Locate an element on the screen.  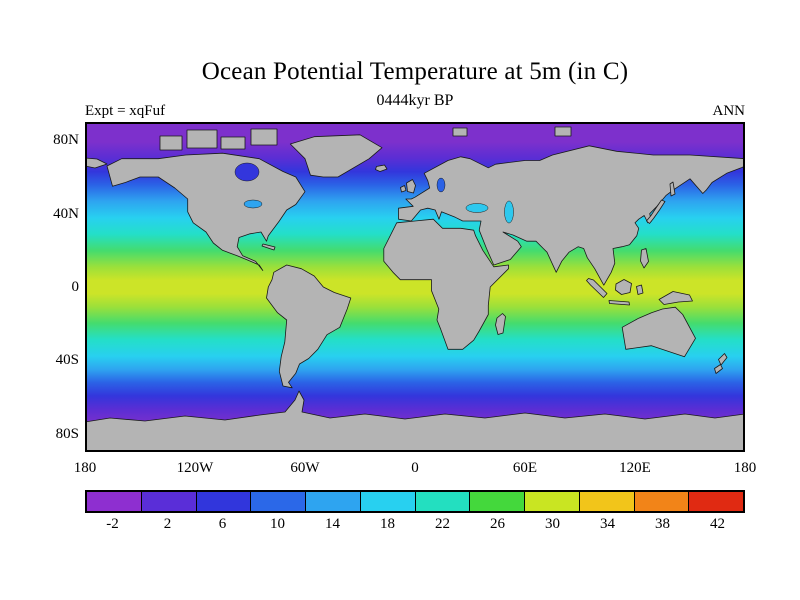
colorbar is located at coordinates (415, 501).